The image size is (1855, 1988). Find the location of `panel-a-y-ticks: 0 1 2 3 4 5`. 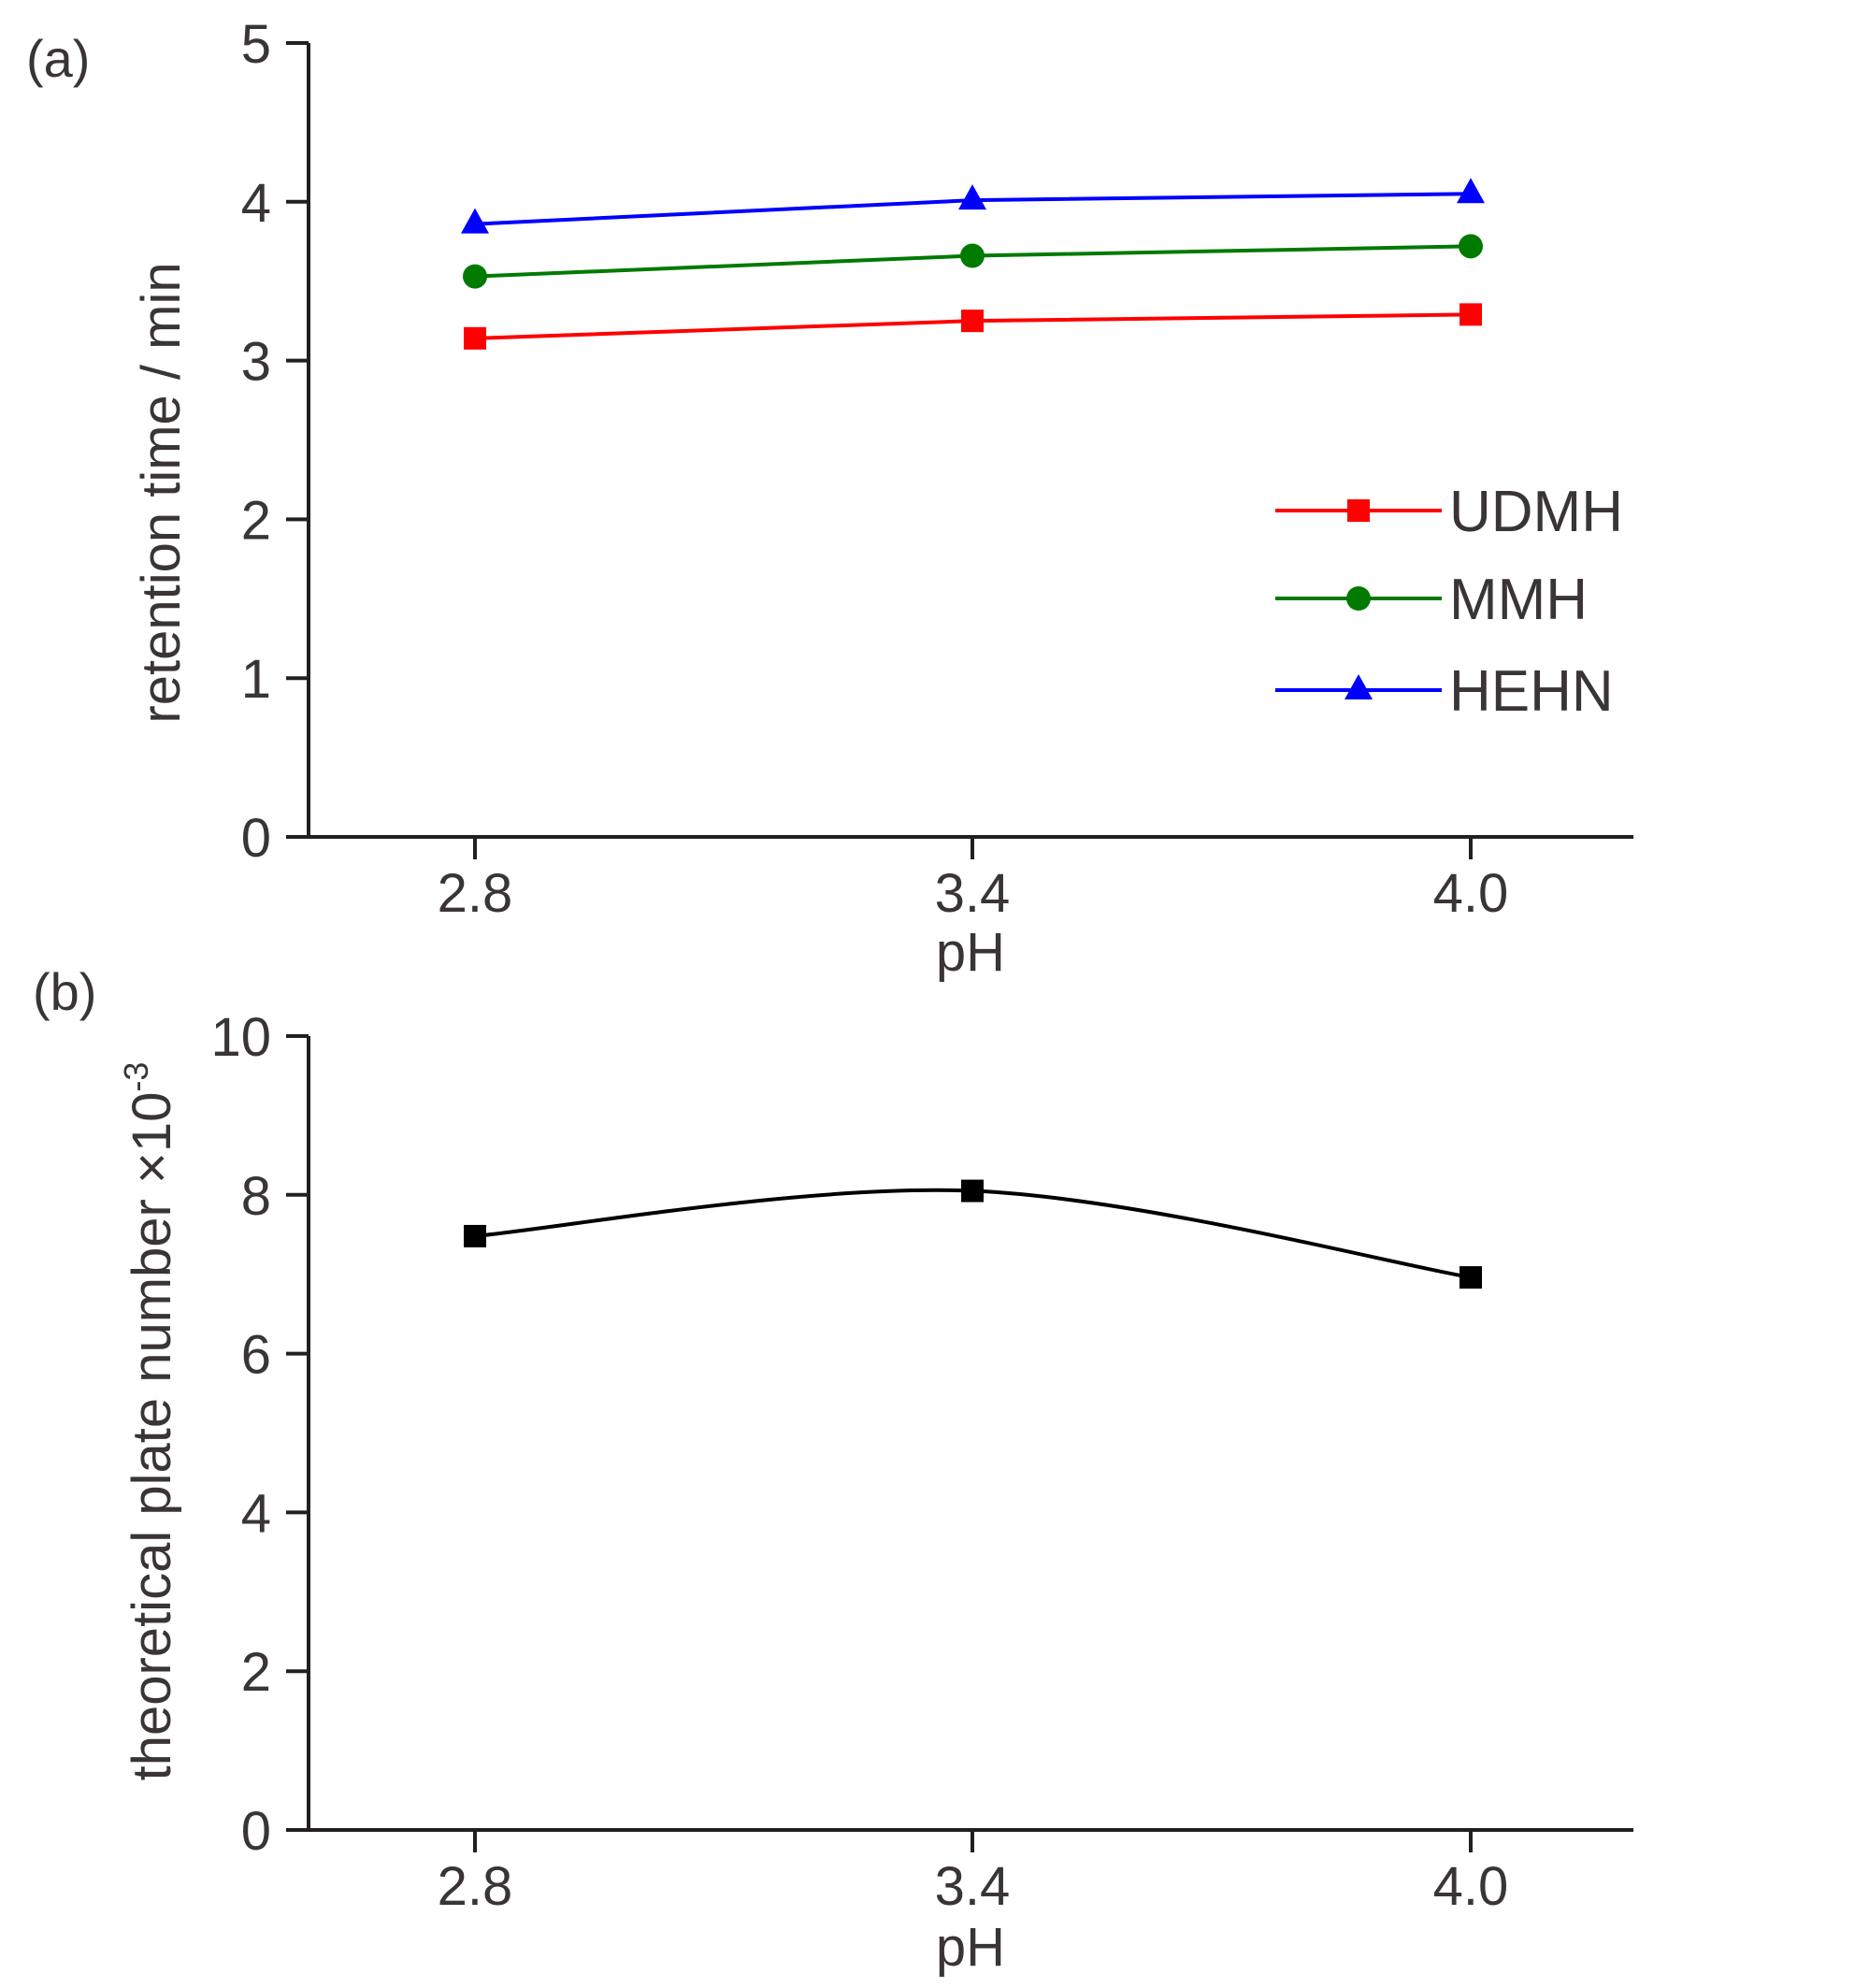

panel-a-y-ticks: 0 1 2 3 4 5 is located at coordinates (275, 441).